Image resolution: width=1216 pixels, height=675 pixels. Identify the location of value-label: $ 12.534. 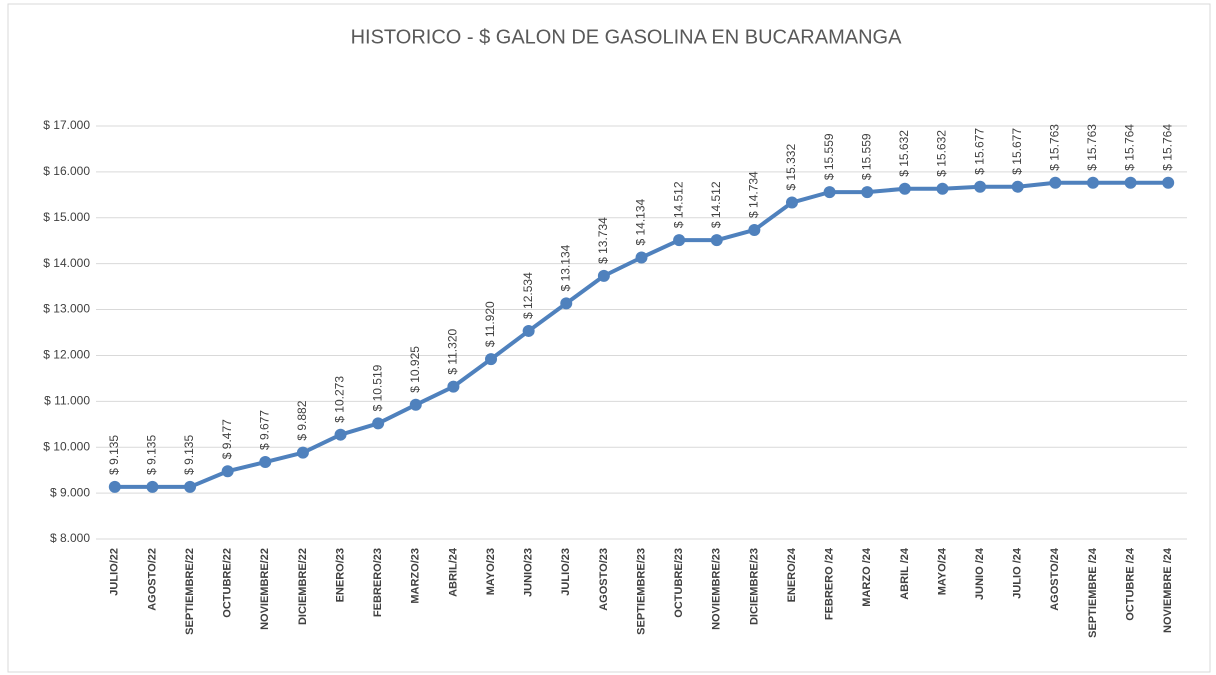
(528, 295).